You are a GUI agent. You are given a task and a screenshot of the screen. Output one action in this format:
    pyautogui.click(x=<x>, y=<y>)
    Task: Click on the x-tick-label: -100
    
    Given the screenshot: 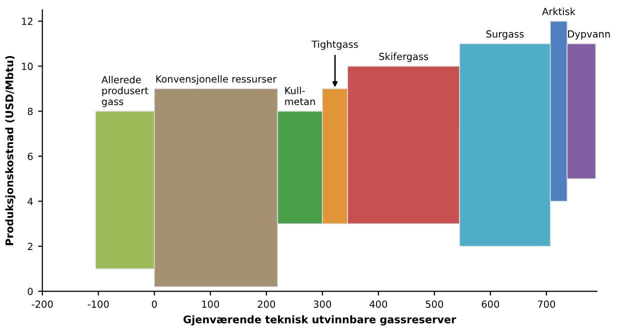 What is the action you would take?
    pyautogui.click(x=98, y=304)
    